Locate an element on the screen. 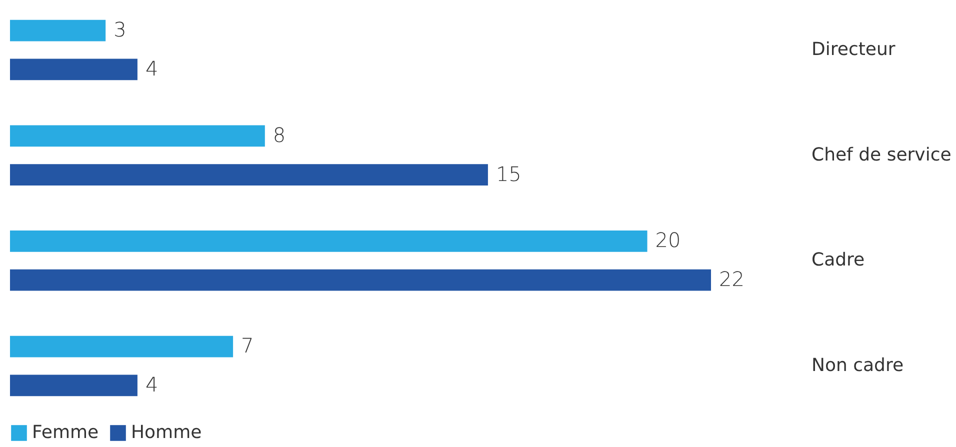 Image resolution: width=956 pixels, height=447 pixels. y-tick-label: Cadre is located at coordinates (838, 260).